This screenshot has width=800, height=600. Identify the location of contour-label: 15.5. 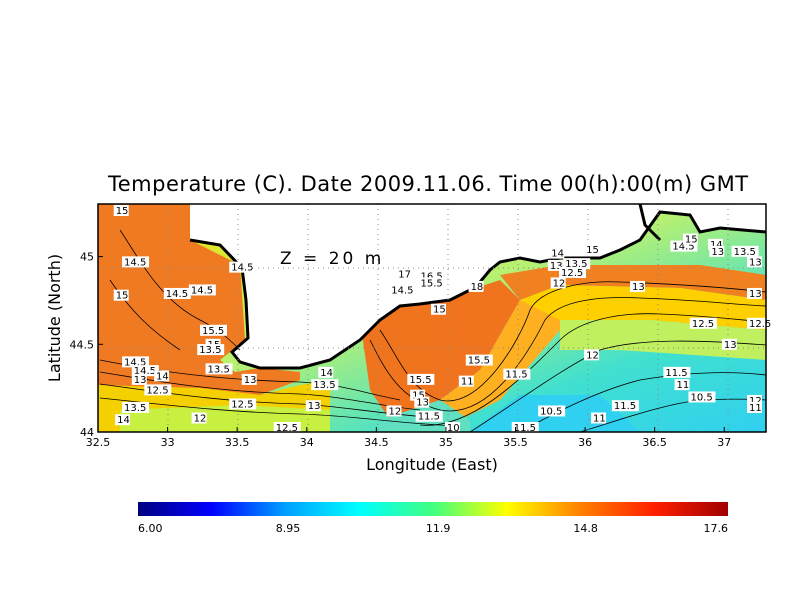
(421, 379).